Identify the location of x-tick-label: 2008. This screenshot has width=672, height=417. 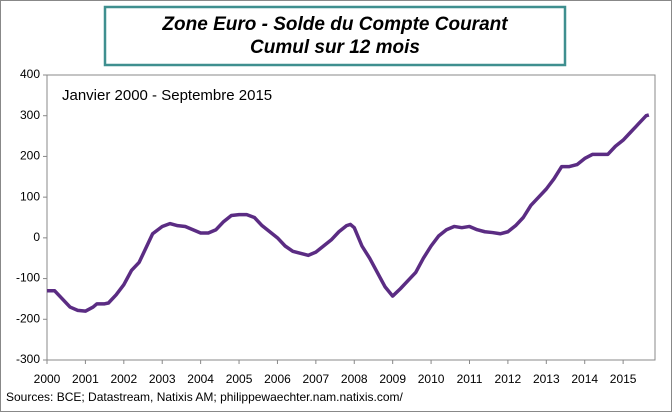
(354, 379).